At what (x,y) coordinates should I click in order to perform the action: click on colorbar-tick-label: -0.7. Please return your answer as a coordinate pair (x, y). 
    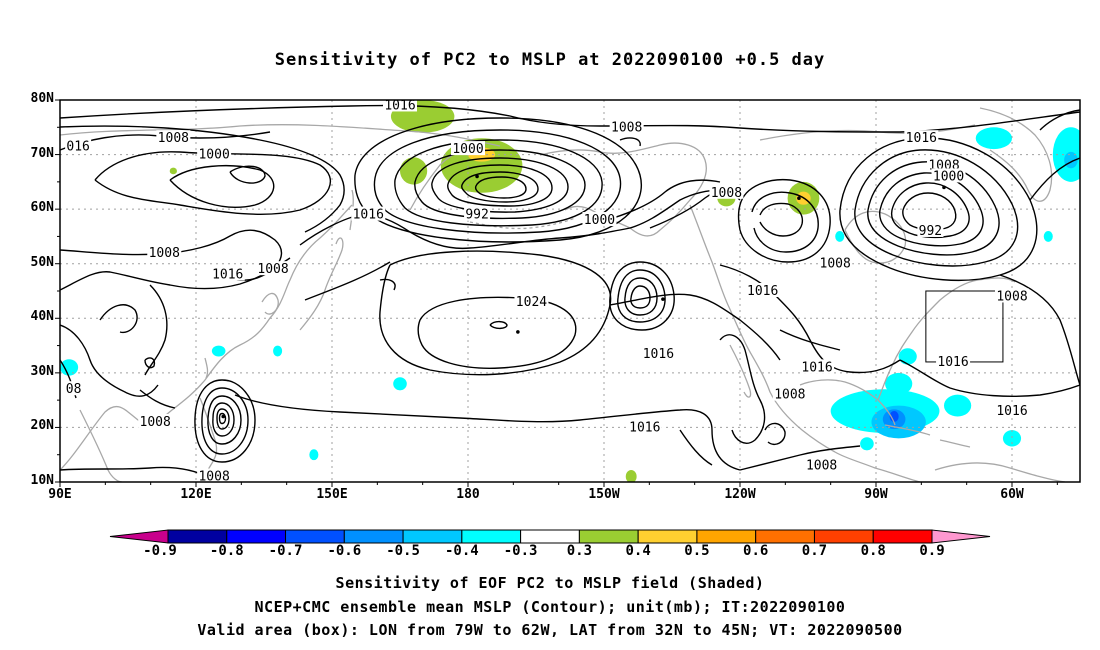
    Looking at the image, I should click on (285, 551).